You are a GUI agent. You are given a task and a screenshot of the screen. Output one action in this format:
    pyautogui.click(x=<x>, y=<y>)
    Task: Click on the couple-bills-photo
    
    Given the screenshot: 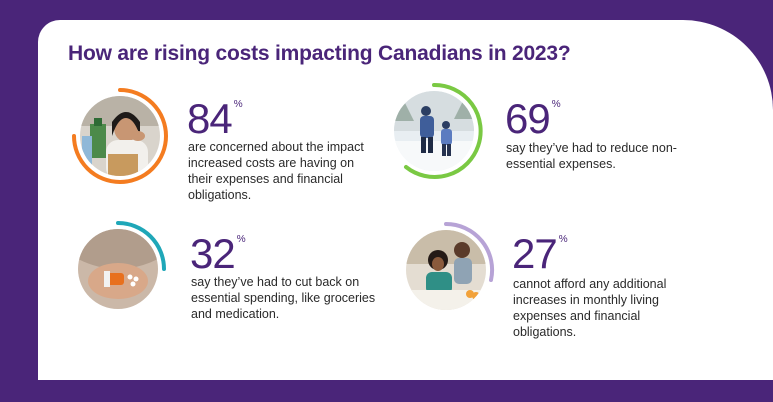 What is the action you would take?
    pyautogui.click(x=446, y=270)
    